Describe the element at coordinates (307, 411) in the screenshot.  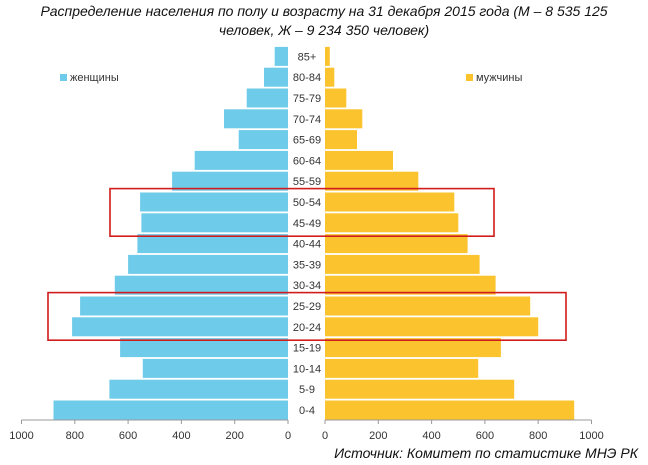
I see `age-label: 0-4` at that location.